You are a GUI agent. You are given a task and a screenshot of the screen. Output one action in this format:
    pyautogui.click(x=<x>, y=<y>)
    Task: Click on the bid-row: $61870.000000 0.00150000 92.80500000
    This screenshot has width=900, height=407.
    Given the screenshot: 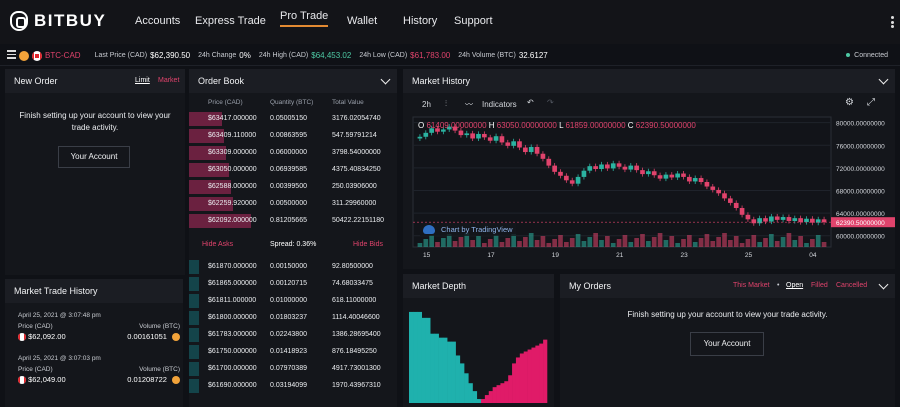 What is the action you would take?
    pyautogui.click(x=293, y=267)
    